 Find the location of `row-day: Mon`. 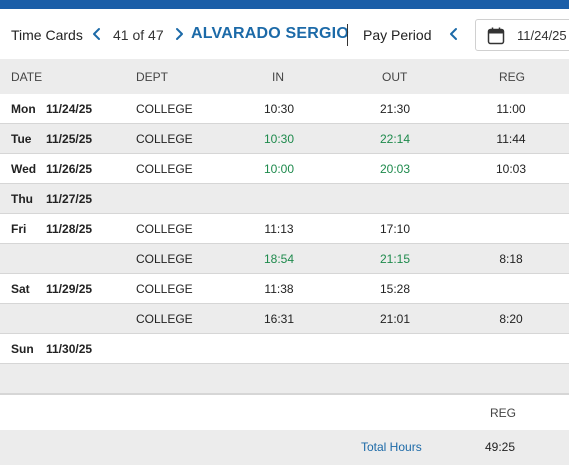

row-day: Mon is located at coordinates (23, 109).